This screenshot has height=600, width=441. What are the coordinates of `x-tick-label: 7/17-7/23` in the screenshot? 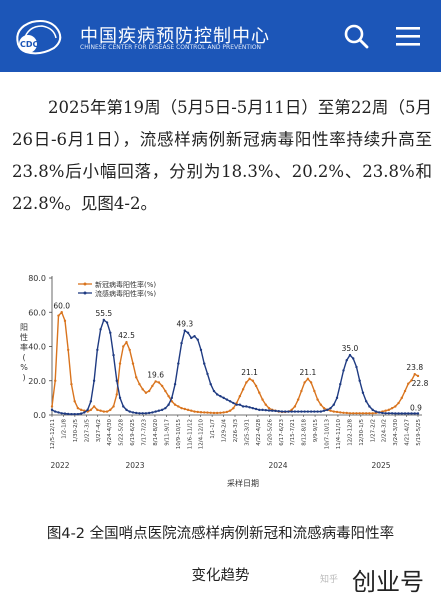 It's located at (145, 432).